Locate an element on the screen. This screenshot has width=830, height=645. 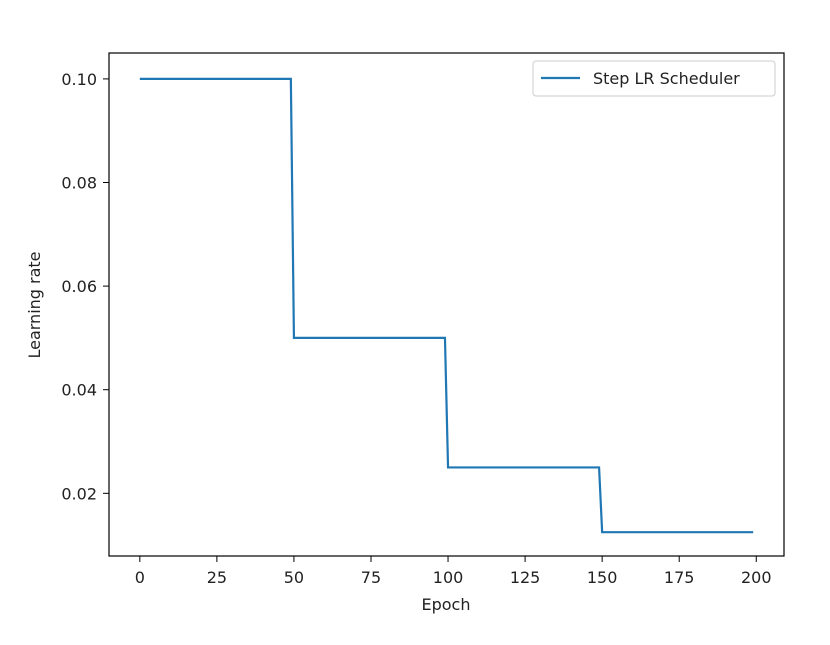
y-tick-label: 0.06 is located at coordinates (79, 286).